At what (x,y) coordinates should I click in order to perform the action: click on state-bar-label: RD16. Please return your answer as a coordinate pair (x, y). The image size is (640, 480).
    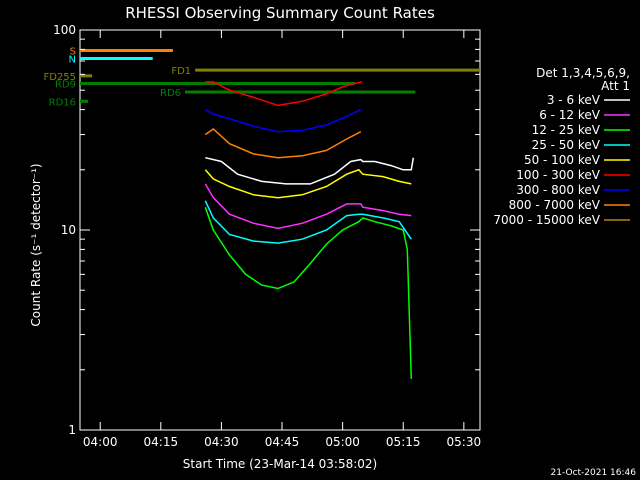
    Looking at the image, I should click on (62, 102).